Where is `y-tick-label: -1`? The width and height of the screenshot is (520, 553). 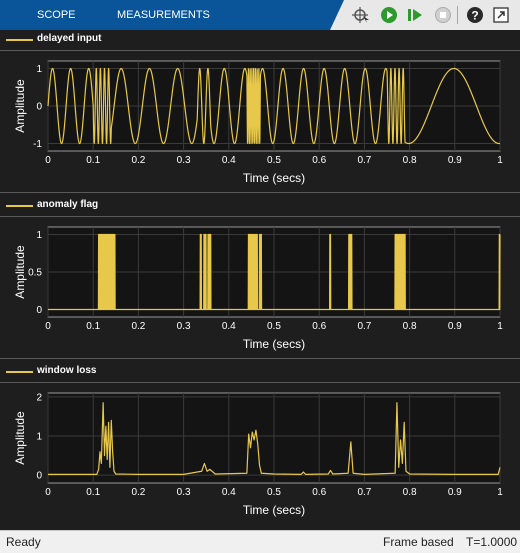
y-tick-label: -1 is located at coordinates (37, 144).